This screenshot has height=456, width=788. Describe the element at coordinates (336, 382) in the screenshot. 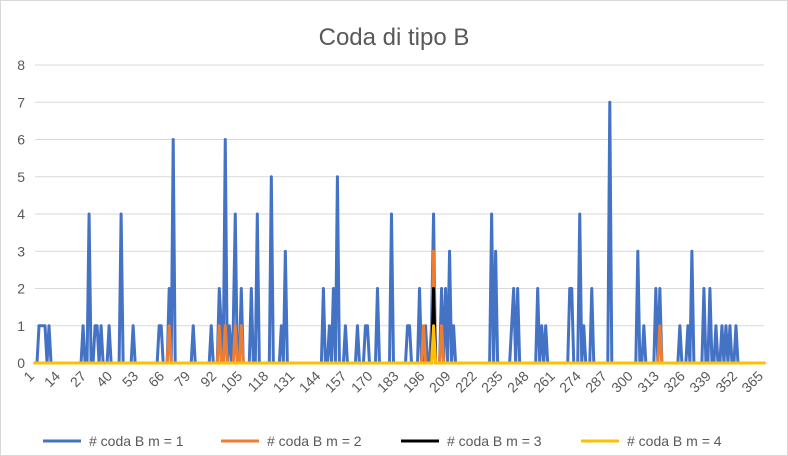

I see `x-tick-label: 157` at that location.